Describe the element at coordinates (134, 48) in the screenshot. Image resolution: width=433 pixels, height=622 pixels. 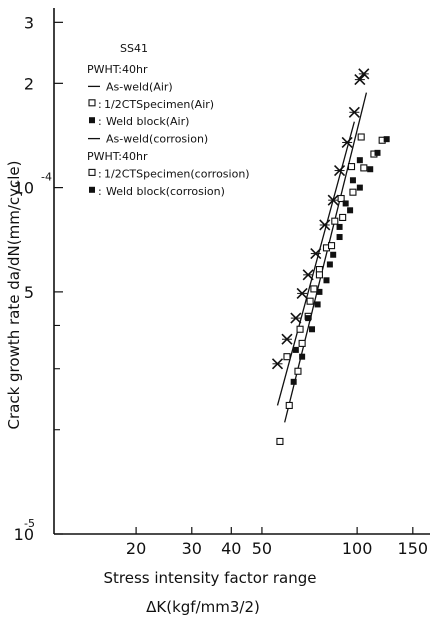
I see `legend-title: SS41` at that location.